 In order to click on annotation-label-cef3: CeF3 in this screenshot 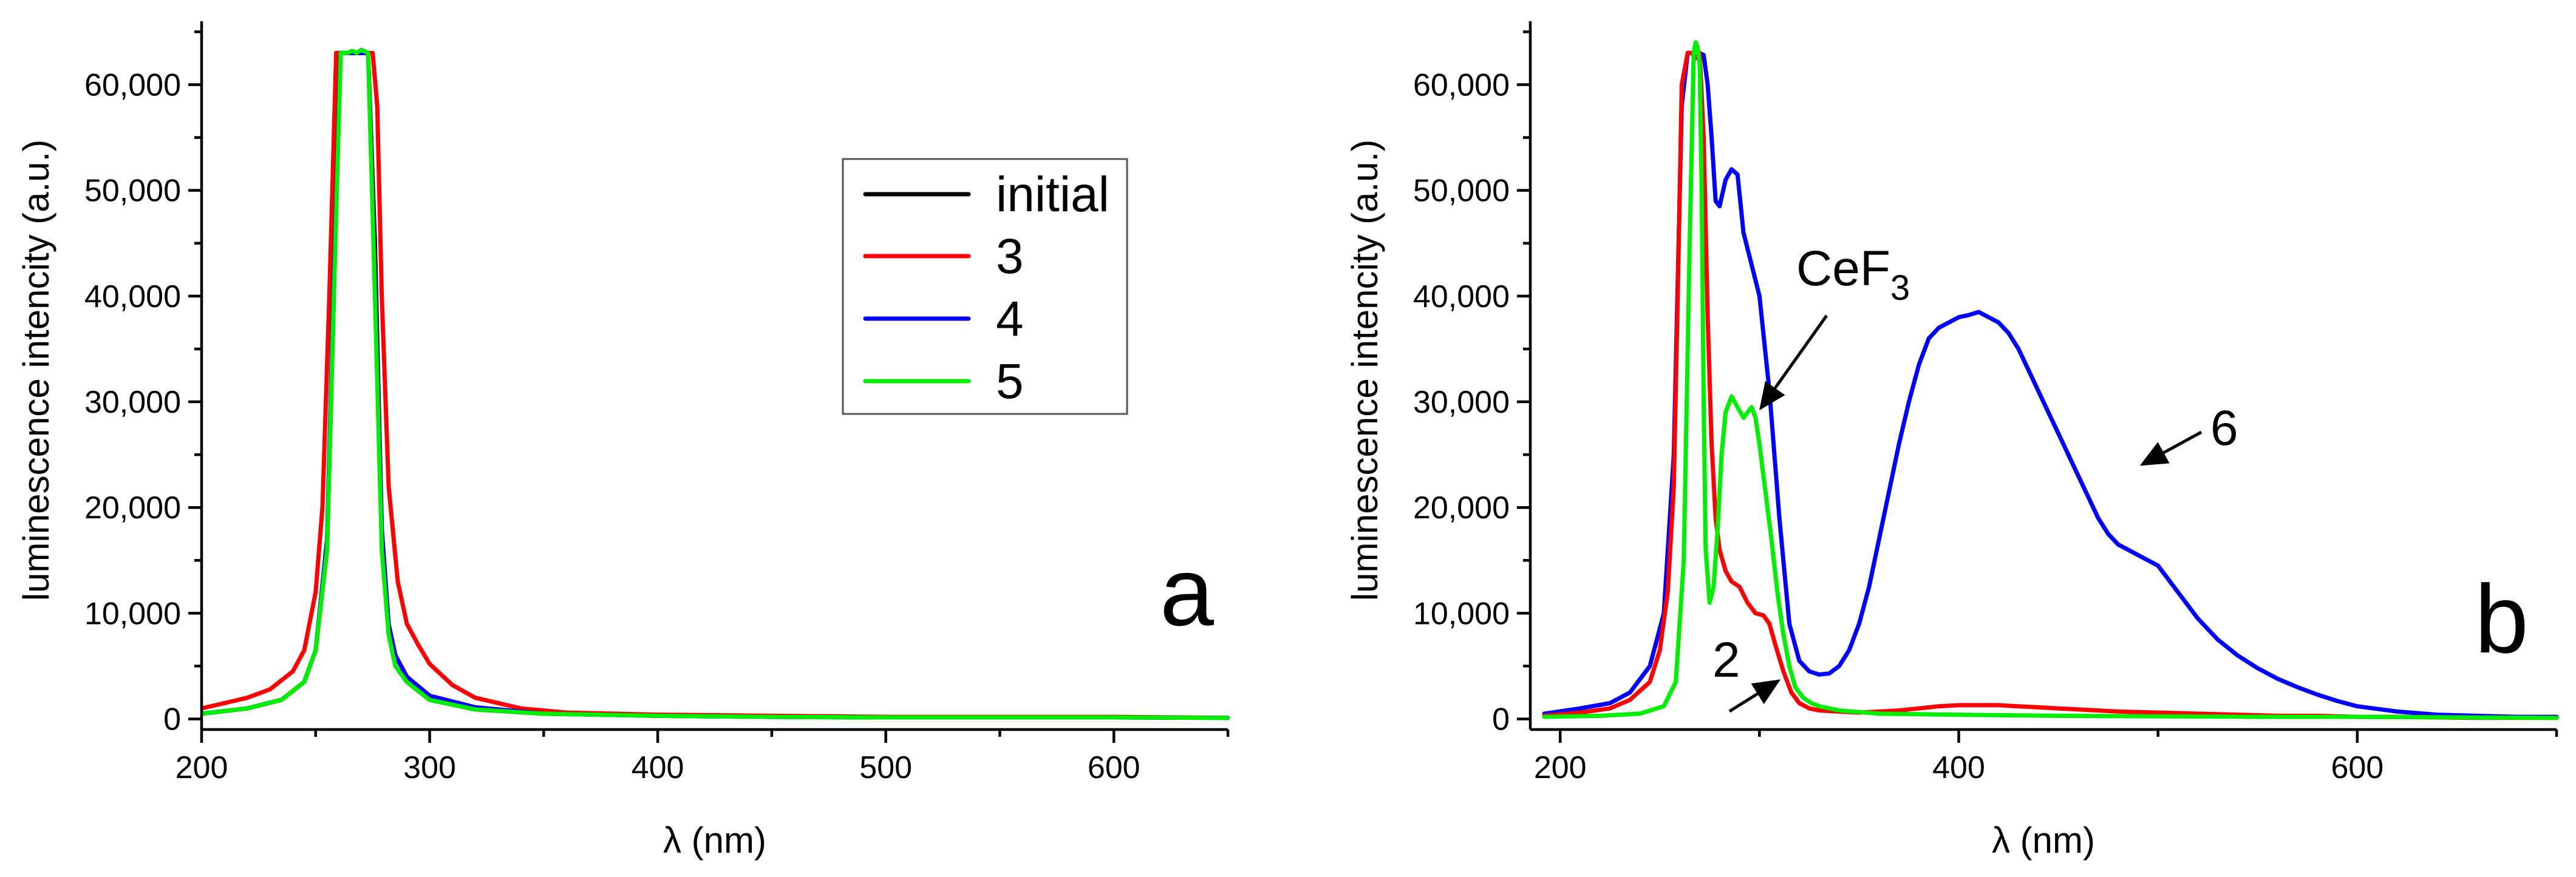, I will do `click(1853, 274)`.